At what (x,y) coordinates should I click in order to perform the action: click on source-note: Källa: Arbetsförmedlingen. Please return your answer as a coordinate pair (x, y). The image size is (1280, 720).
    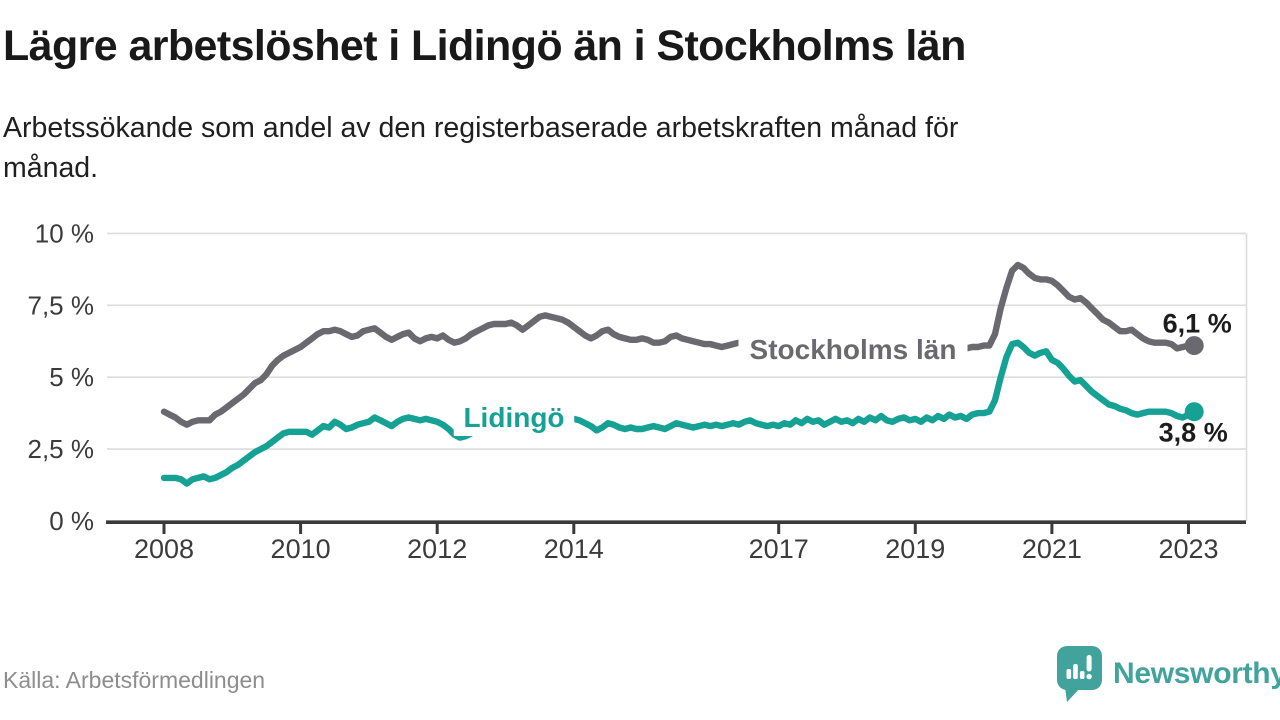
    Looking at the image, I should click on (134, 680).